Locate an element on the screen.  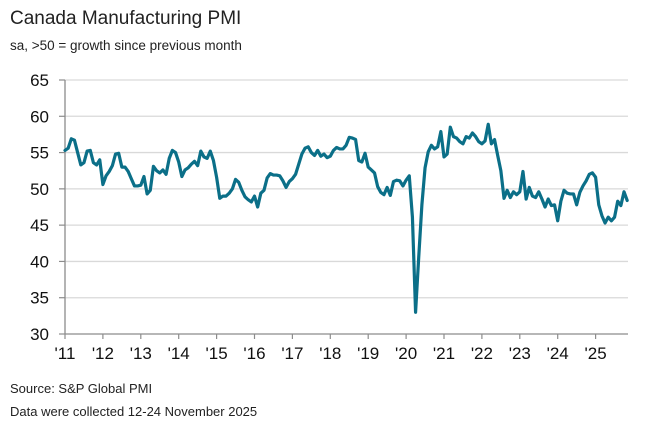
y-tick-label: 45 is located at coordinates (39, 225).